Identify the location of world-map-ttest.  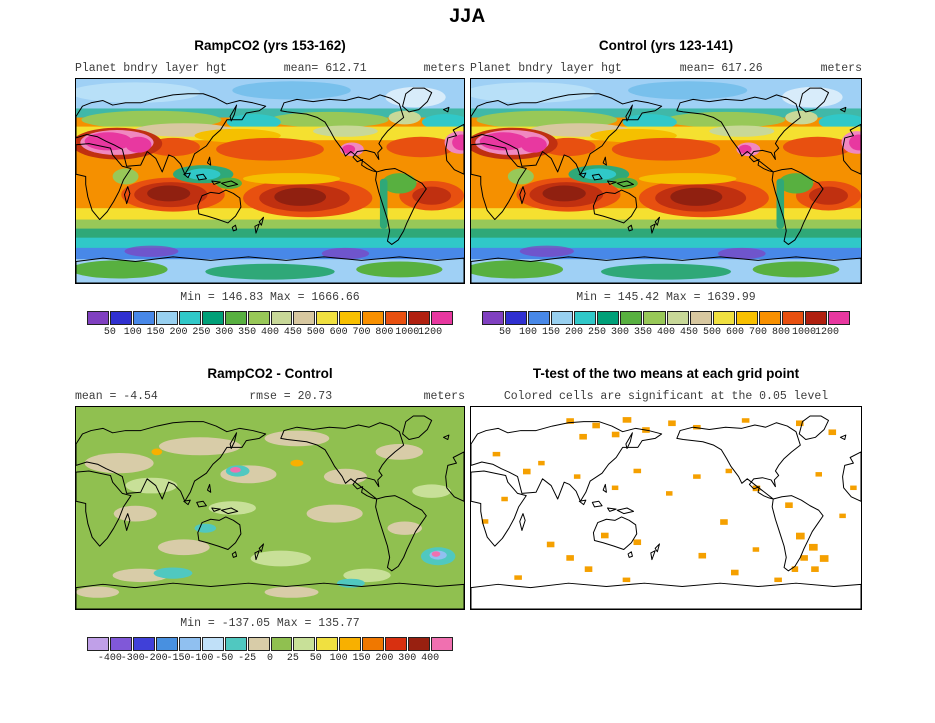
(666, 508).